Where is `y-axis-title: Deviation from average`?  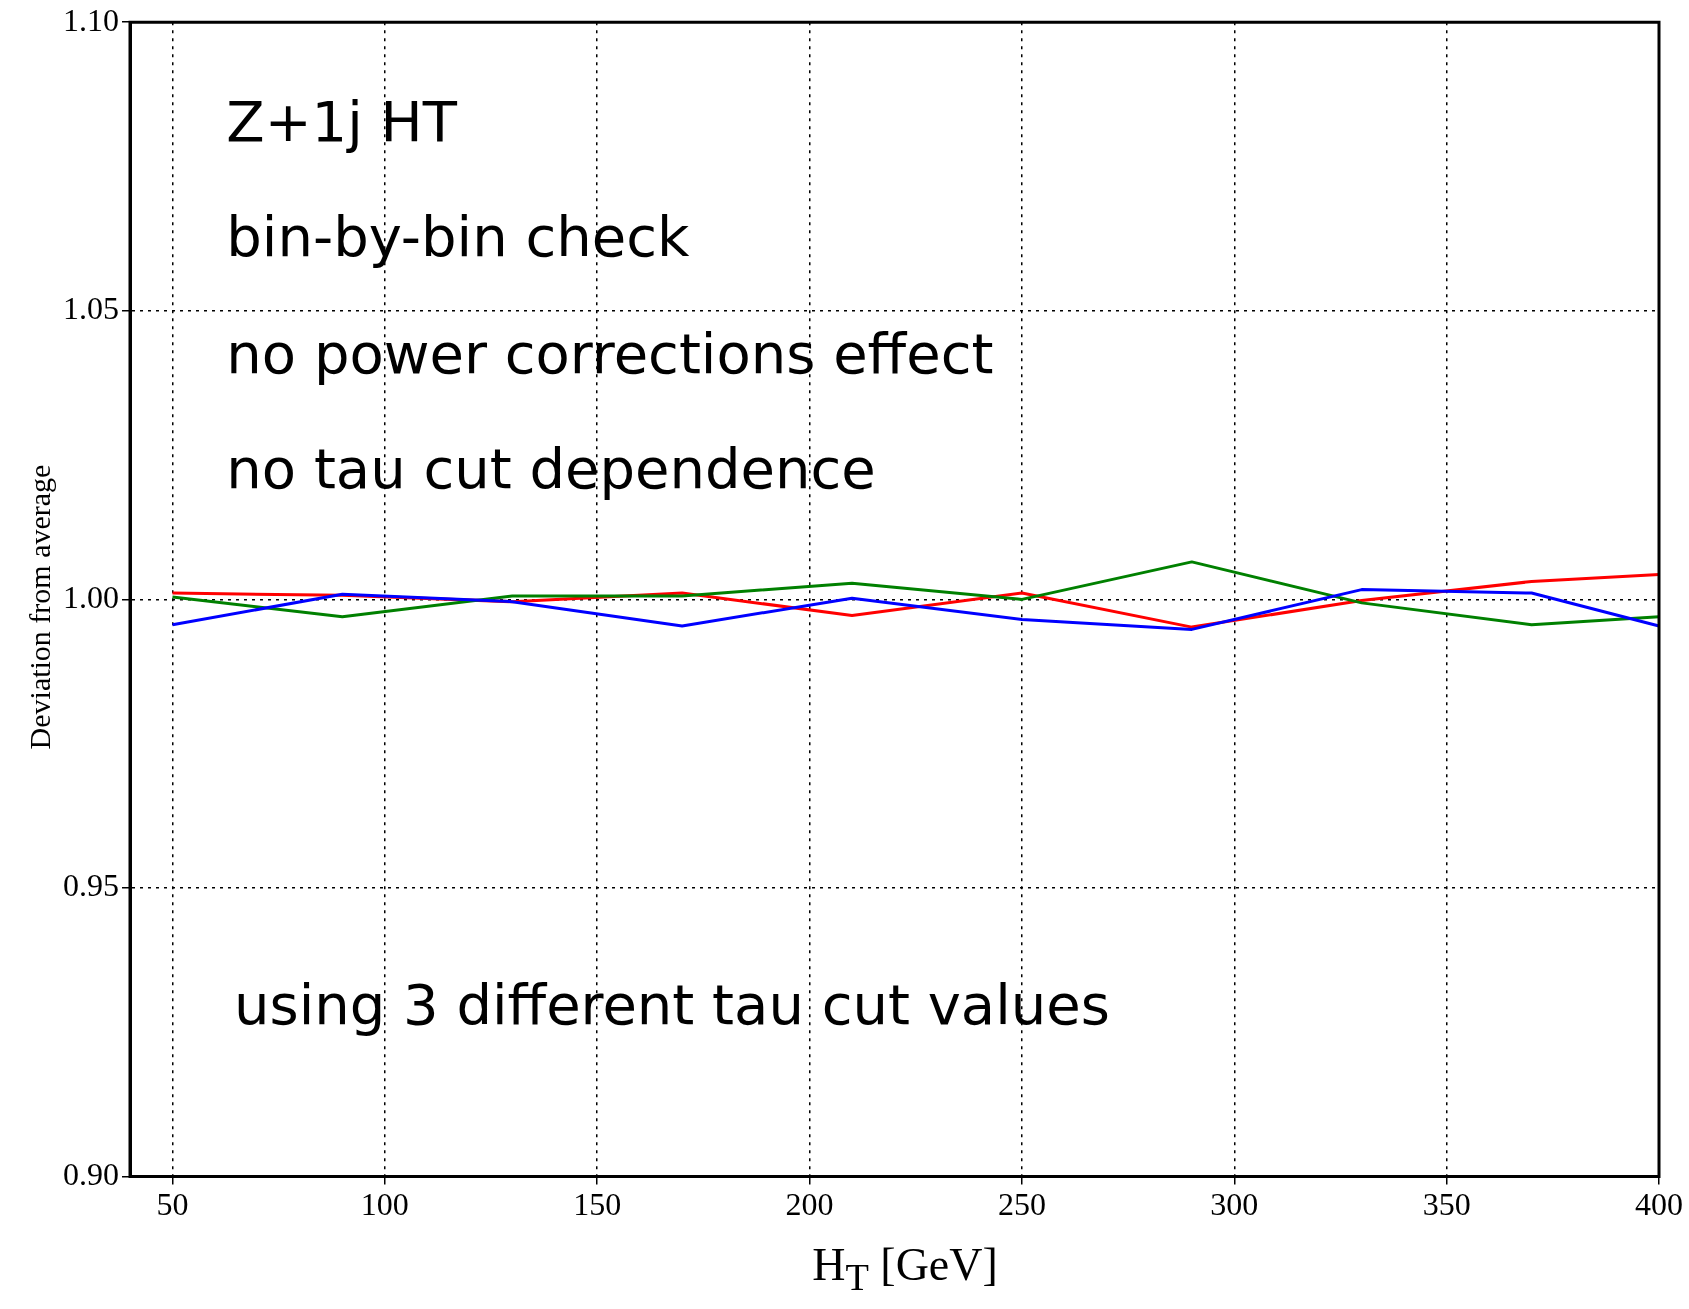 y-axis-title: Deviation from average is located at coordinates (40, 607).